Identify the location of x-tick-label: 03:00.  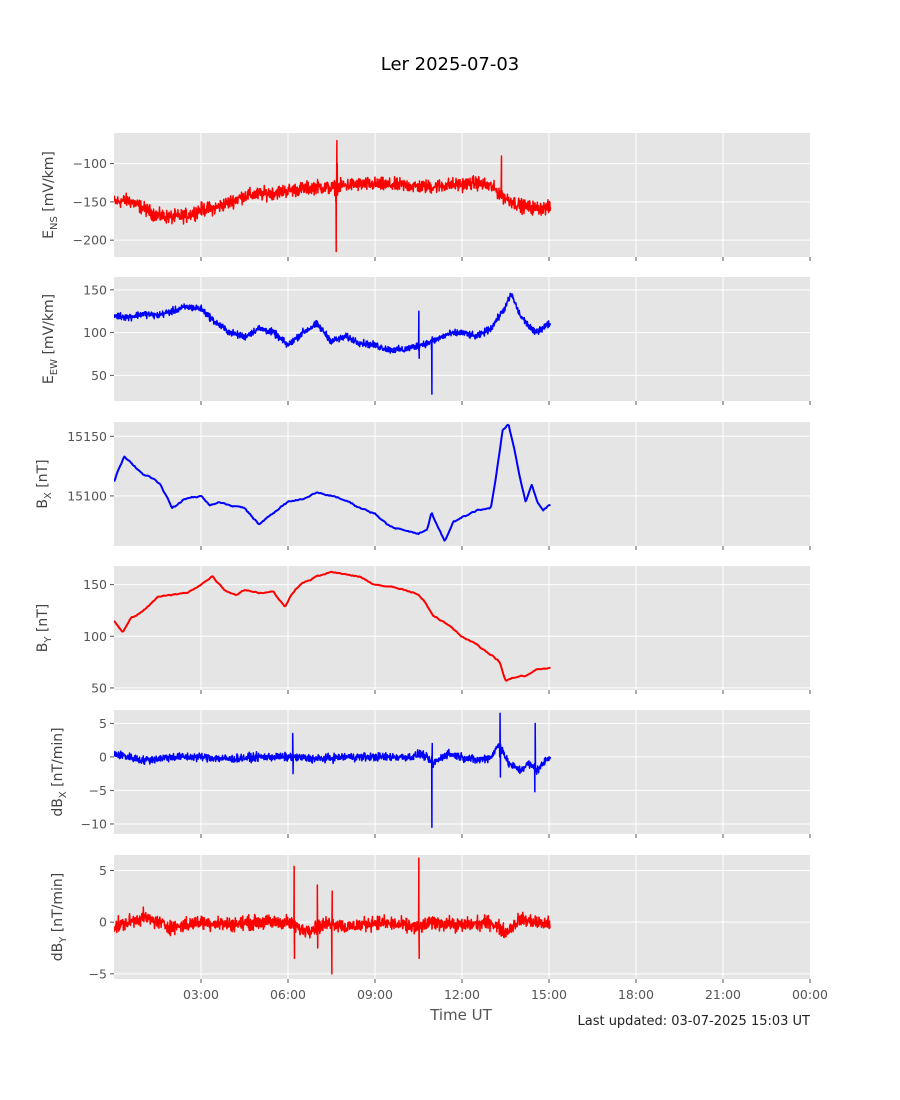
(201, 994).